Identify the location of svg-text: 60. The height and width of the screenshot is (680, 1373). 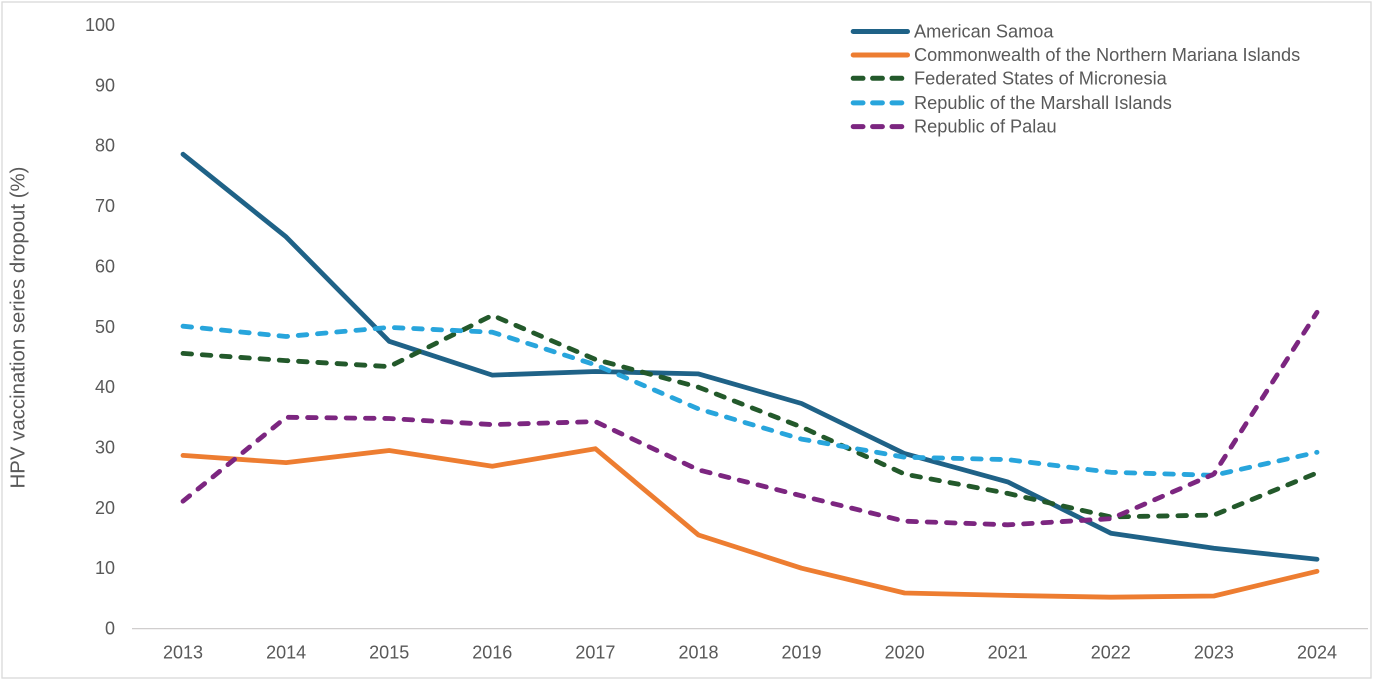
(105, 266).